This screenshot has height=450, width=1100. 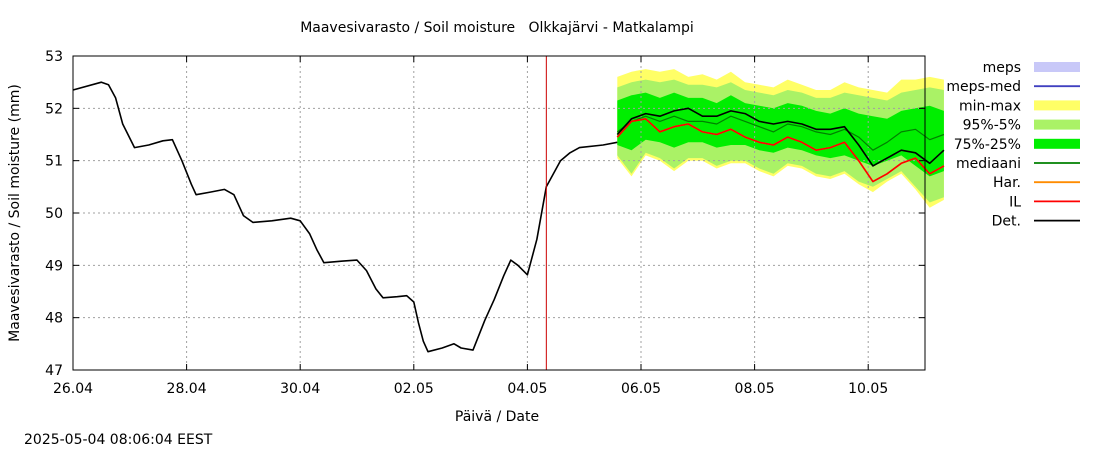 I want to click on x-tick-label: 30.04, so click(x=300, y=389).